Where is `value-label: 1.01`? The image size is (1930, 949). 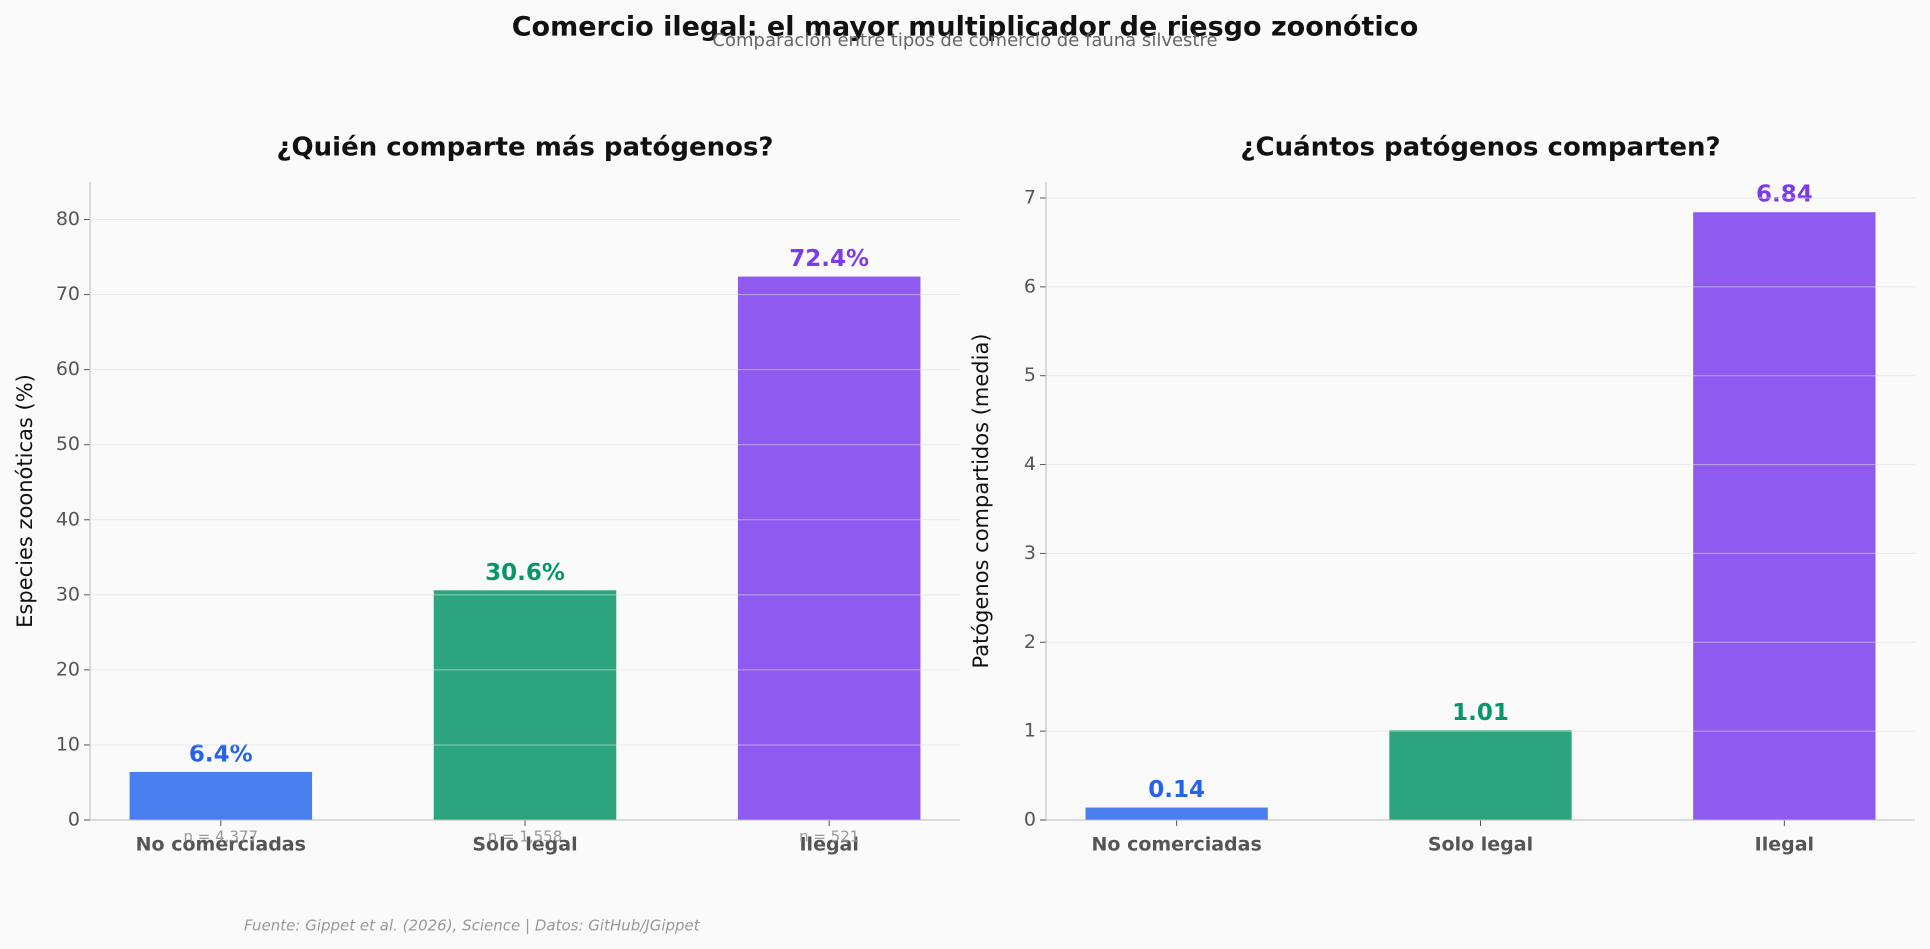 value-label: 1.01 is located at coordinates (1480, 713).